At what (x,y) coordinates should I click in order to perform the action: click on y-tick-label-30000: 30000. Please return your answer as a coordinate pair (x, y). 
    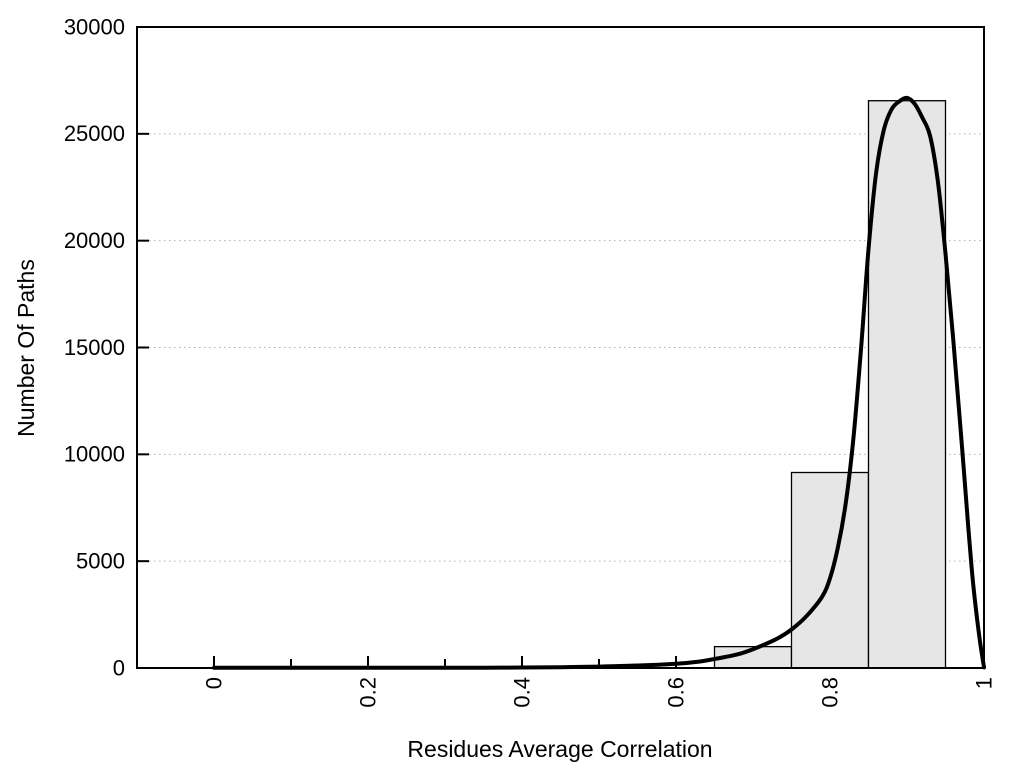
    Looking at the image, I should click on (94, 26).